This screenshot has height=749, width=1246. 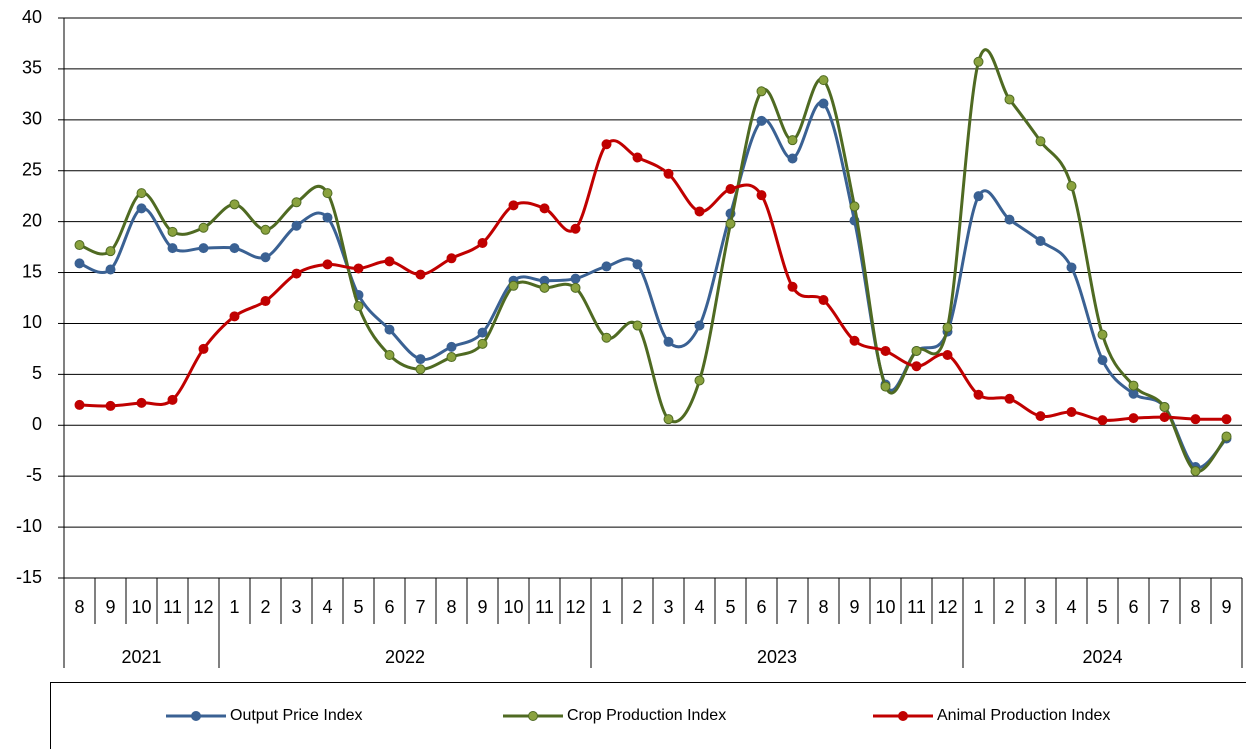 What do you see at coordinates (1023, 715) in the screenshot?
I see `legend-label: Animal Production Index` at bounding box center [1023, 715].